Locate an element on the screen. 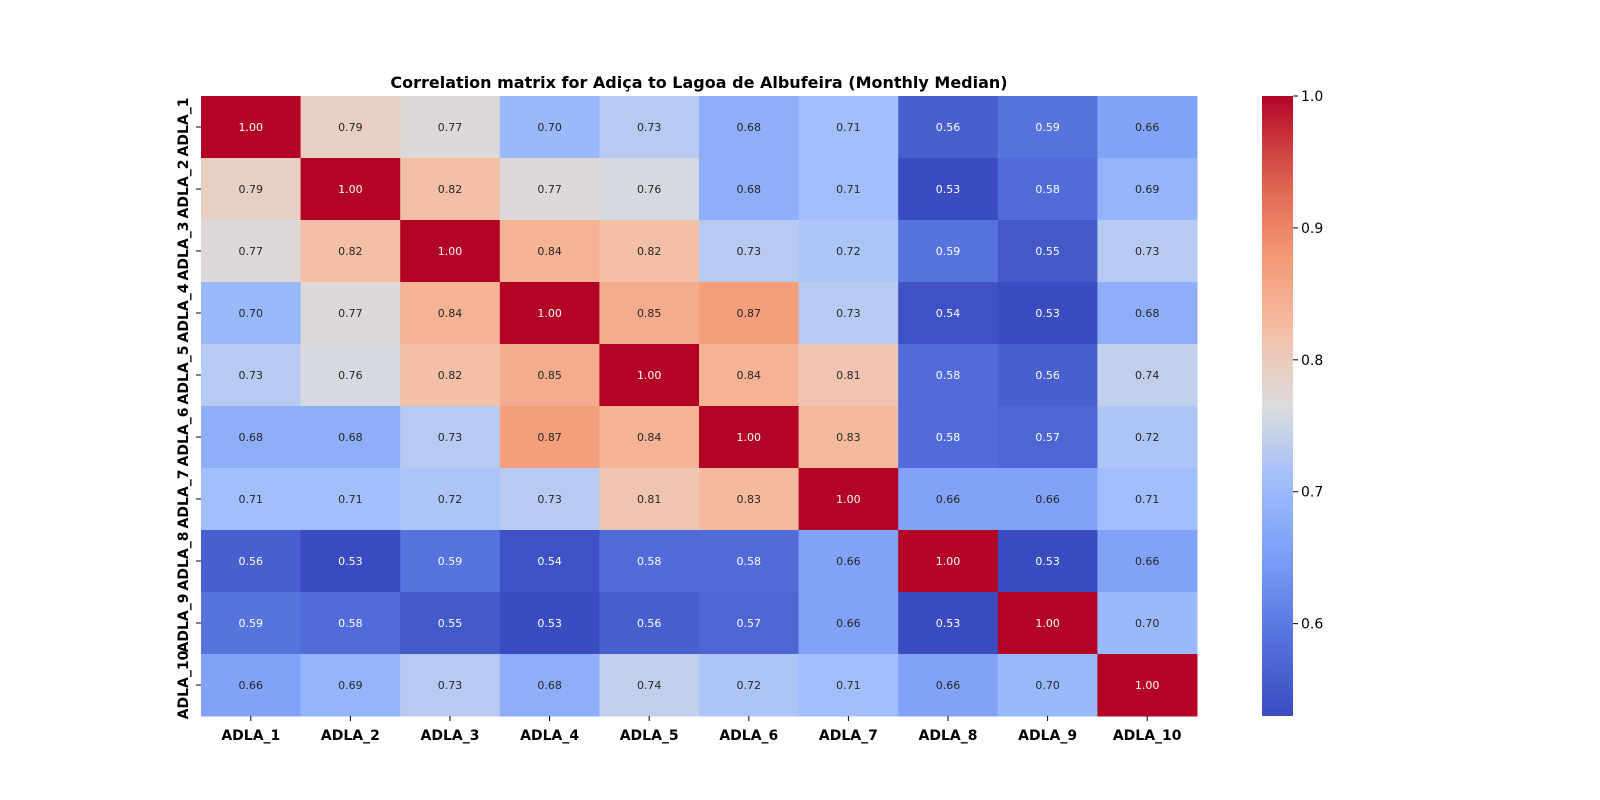 The width and height of the screenshot is (1600, 800). y-tick-label: ADLA_3 is located at coordinates (184, 251).